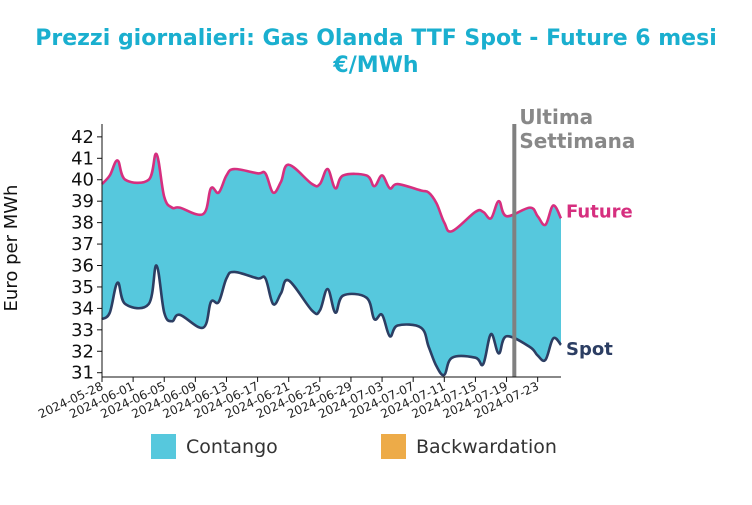 This screenshot has height=505, width=752. Describe the element at coordinates (82, 287) in the screenshot. I see `y-tick-label: 35` at that location.